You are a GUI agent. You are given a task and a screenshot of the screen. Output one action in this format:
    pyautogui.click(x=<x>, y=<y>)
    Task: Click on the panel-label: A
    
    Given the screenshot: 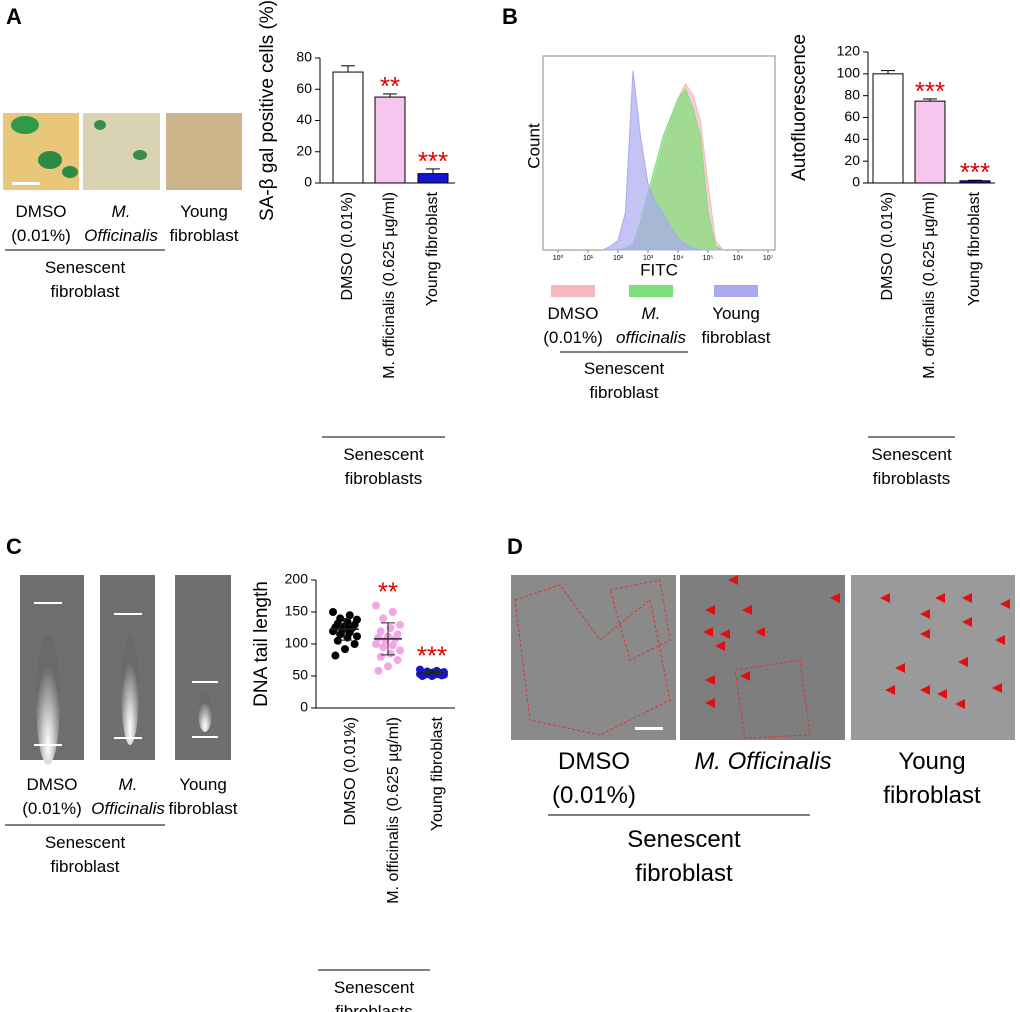 What is the action you would take?
    pyautogui.click(x=14, y=16)
    